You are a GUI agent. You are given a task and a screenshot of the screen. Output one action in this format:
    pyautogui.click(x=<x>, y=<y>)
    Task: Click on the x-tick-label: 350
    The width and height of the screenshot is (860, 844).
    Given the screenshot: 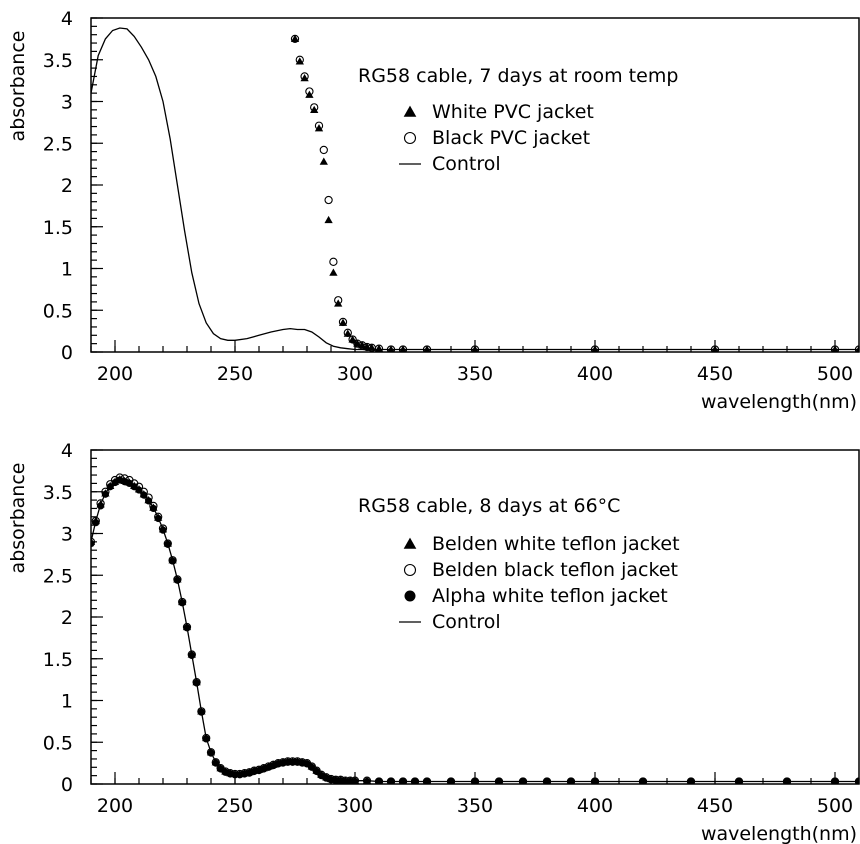 What is the action you would take?
    pyautogui.click(x=475, y=806)
    